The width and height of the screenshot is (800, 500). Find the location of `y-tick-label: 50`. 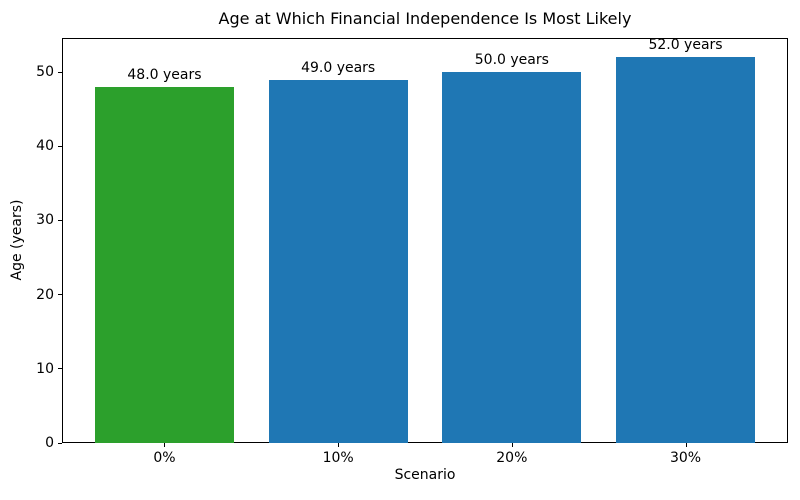

y-tick-label: 50 is located at coordinates (45, 72).